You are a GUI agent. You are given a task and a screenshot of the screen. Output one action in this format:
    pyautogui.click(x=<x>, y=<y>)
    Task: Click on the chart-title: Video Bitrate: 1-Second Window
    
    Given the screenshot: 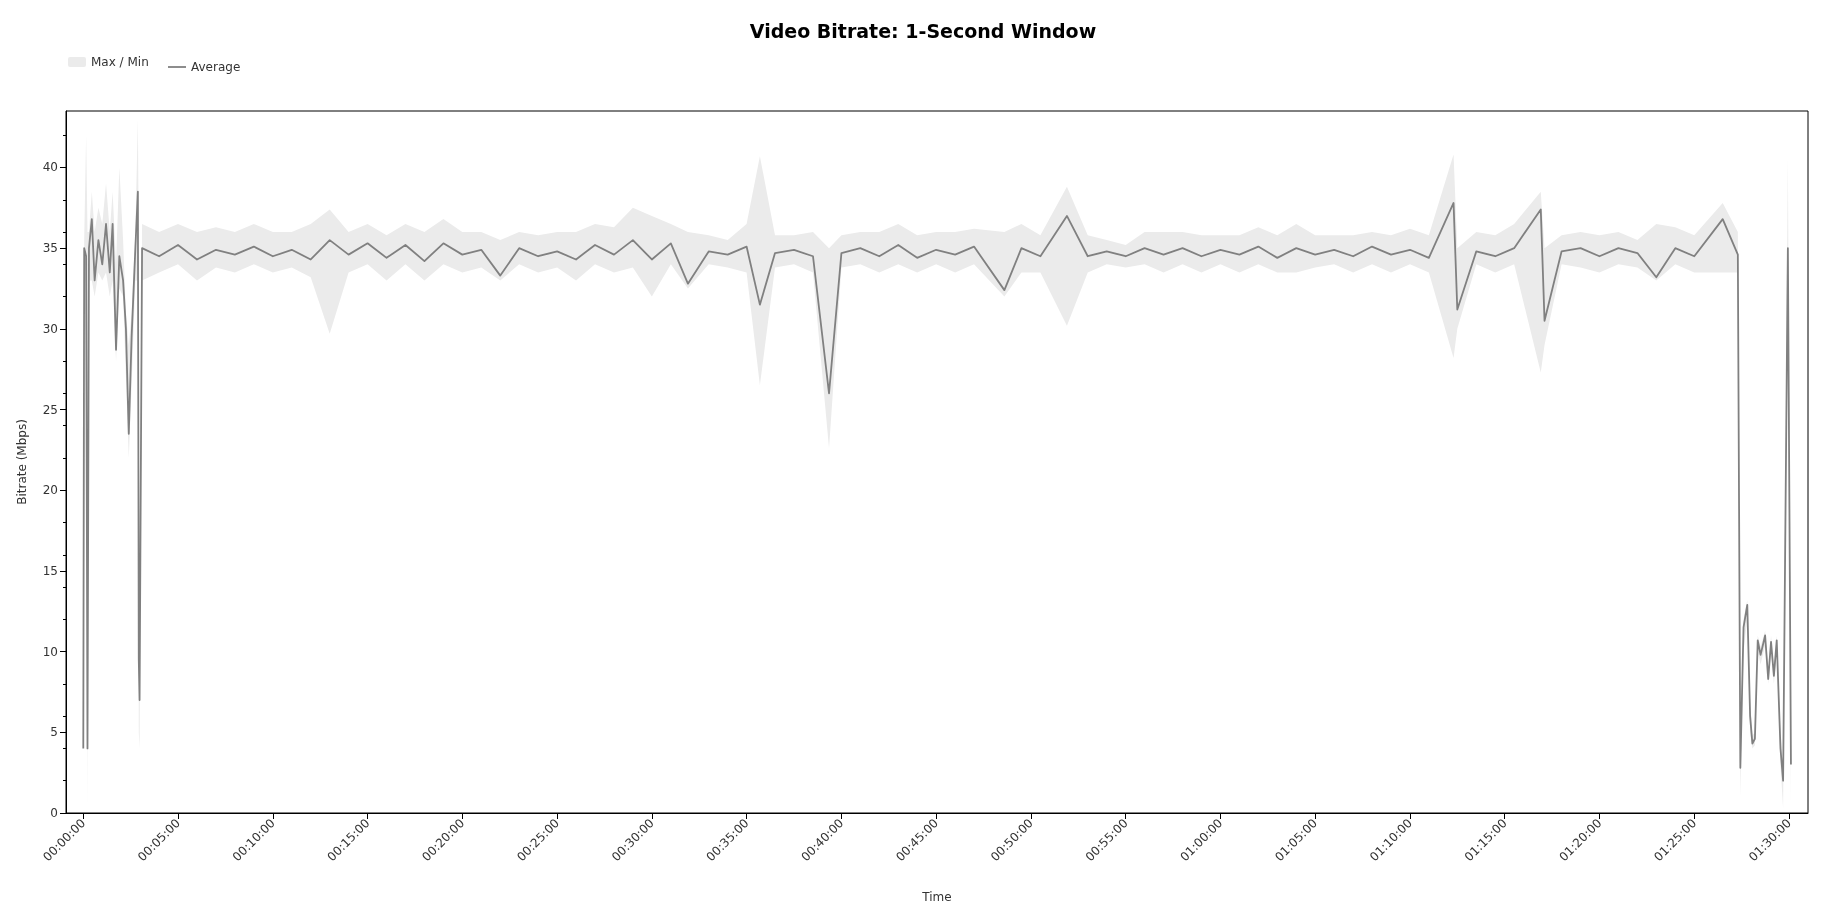 What is the action you would take?
    pyautogui.click(x=923, y=30)
    